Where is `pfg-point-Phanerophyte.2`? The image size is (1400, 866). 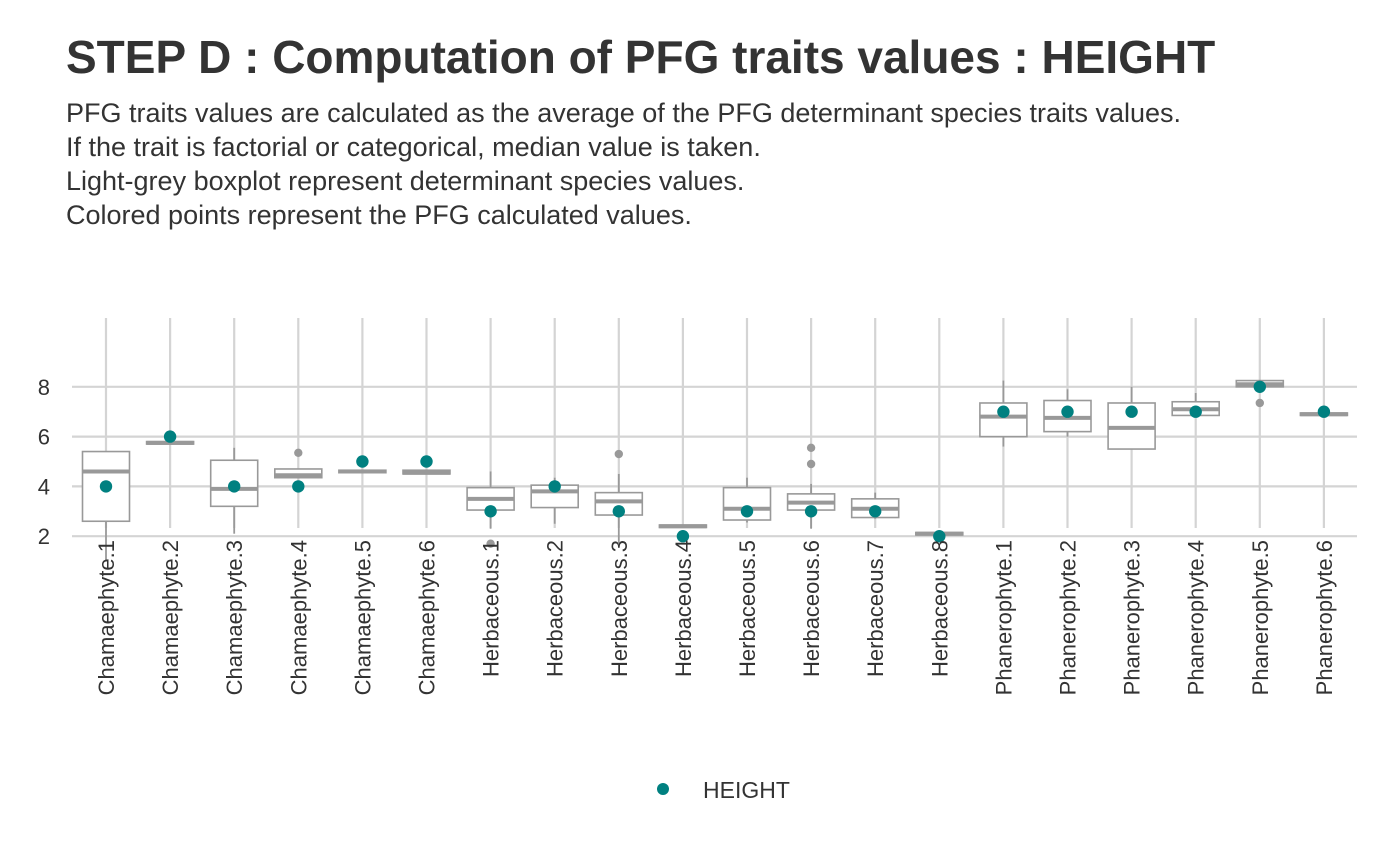 pfg-point-Phanerophyte.2 is located at coordinates (1067, 411).